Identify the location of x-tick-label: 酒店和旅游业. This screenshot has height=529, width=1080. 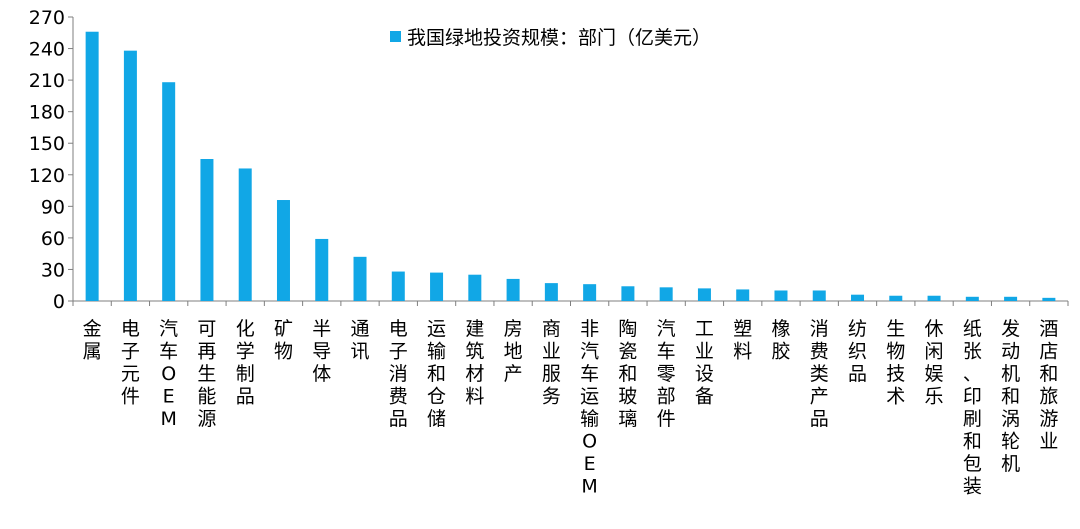
(1048, 385).